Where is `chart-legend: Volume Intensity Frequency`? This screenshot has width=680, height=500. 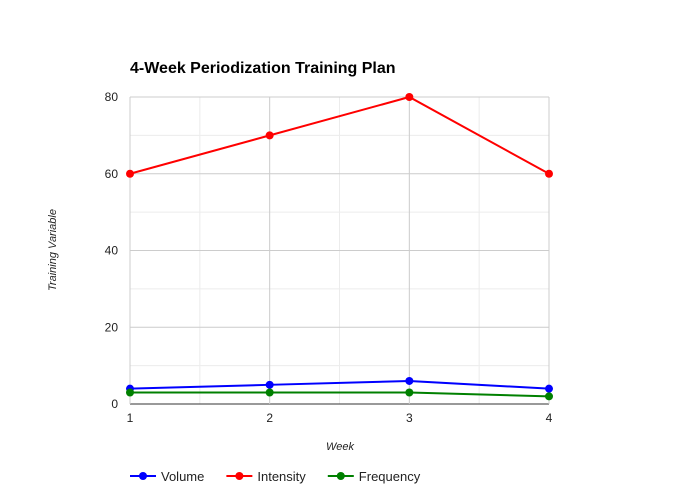 chart-legend: Volume Intensity Frequency is located at coordinates (275, 476).